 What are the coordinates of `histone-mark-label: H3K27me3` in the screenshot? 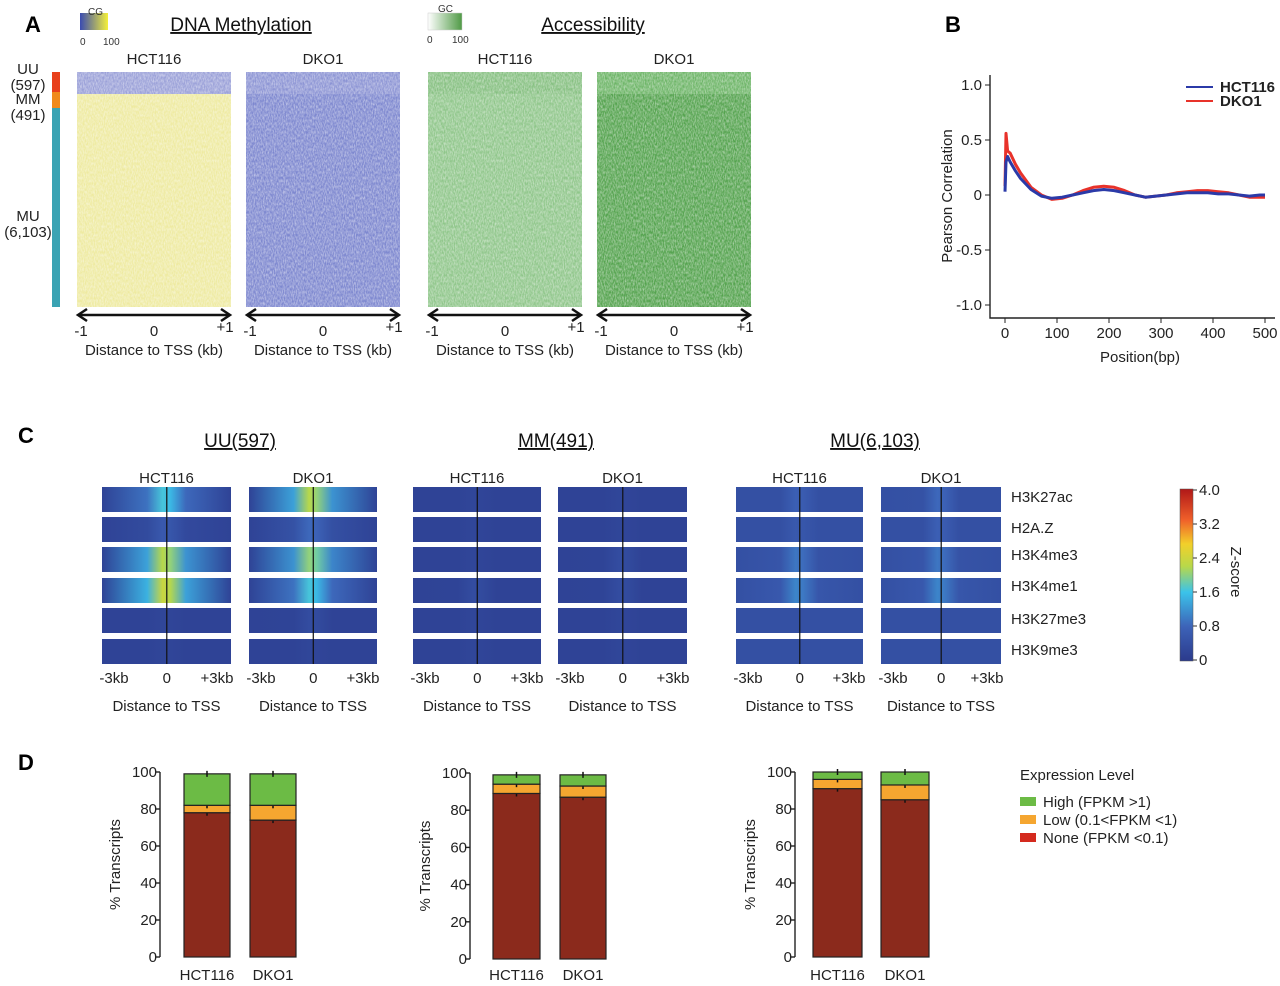 It's located at (1048, 619).